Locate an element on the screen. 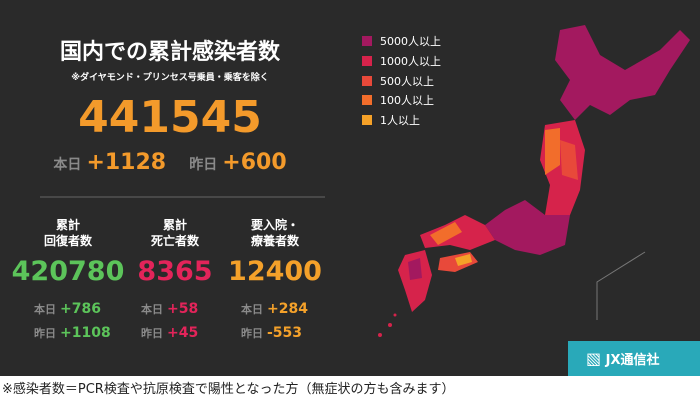 The width and height of the screenshot is (700, 401). legend-label: 1000人以上 is located at coordinates (410, 61).